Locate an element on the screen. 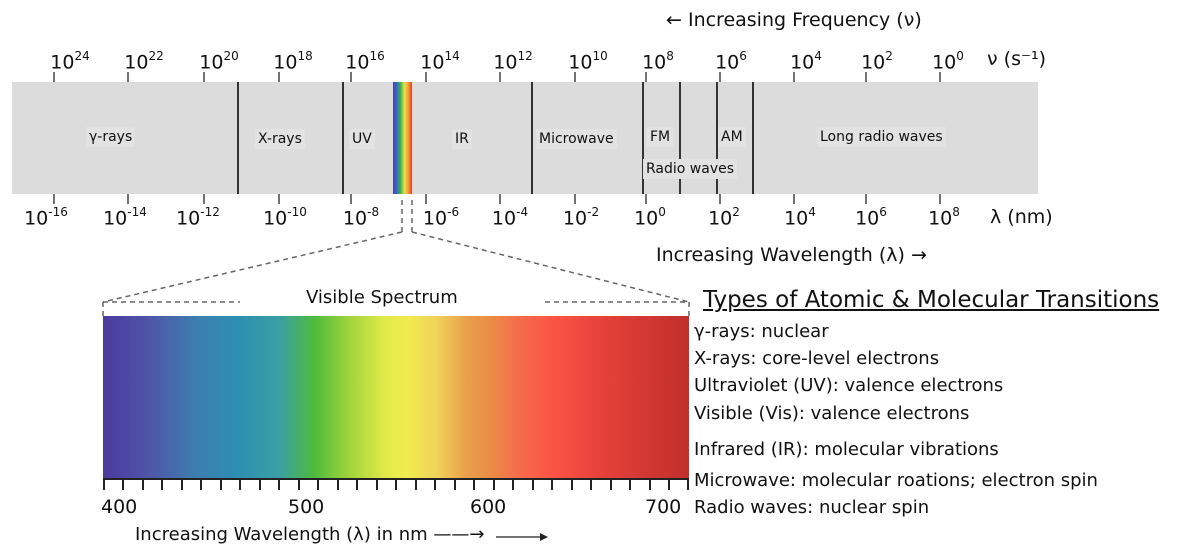 Image resolution: width=1185 pixels, height=548 pixels. region-label-long-radio: Long radio waves is located at coordinates (881, 137).